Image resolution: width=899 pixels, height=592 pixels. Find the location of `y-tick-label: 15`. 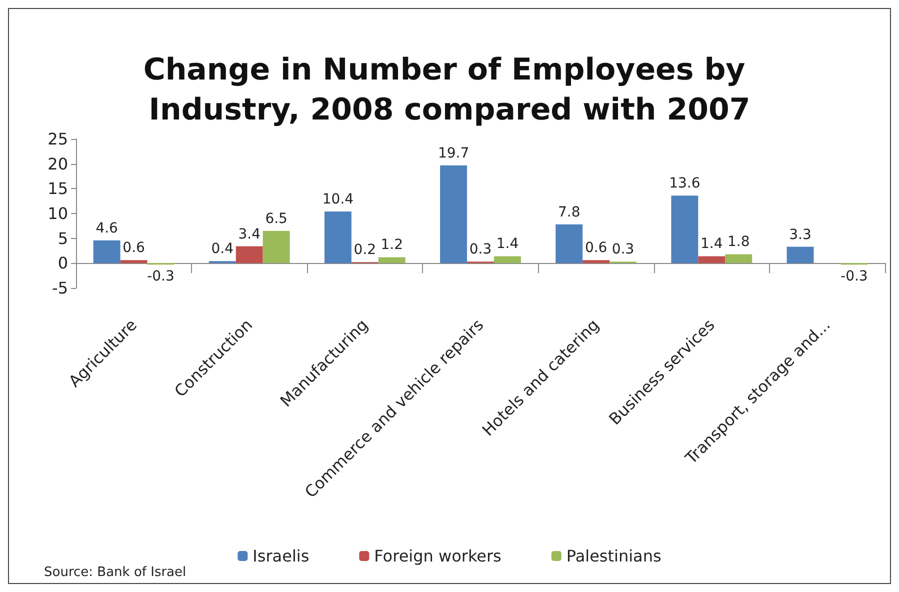

y-tick-label: 15 is located at coordinates (58, 188).